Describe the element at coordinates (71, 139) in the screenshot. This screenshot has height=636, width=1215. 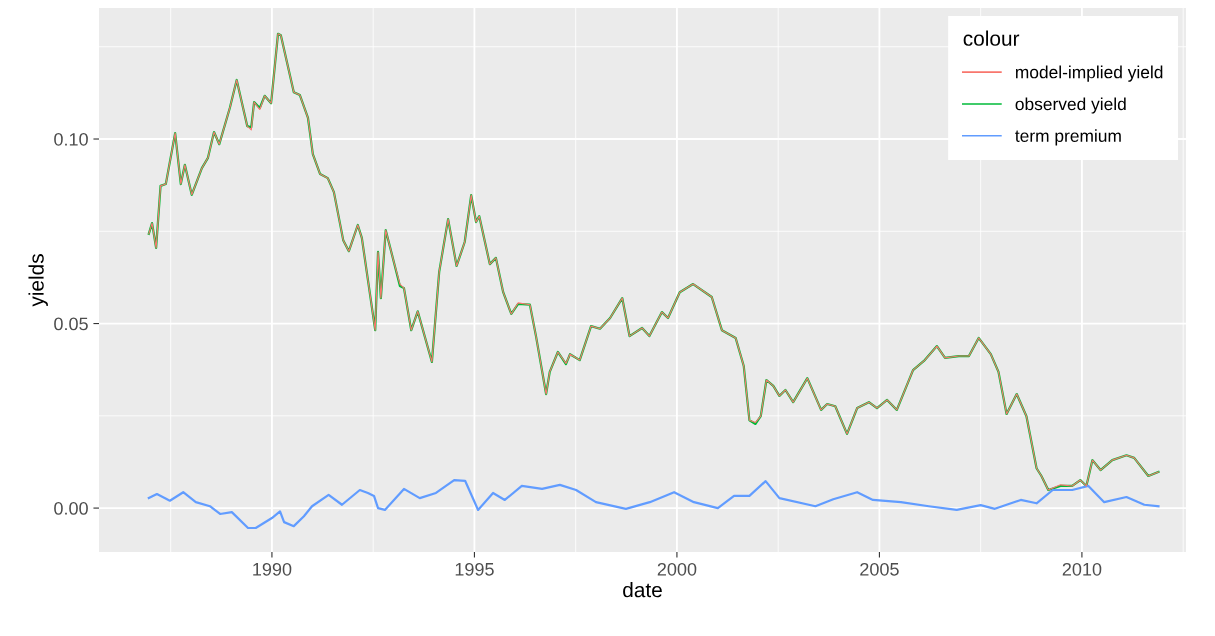
I see `y-tick-label: 0.10` at that location.